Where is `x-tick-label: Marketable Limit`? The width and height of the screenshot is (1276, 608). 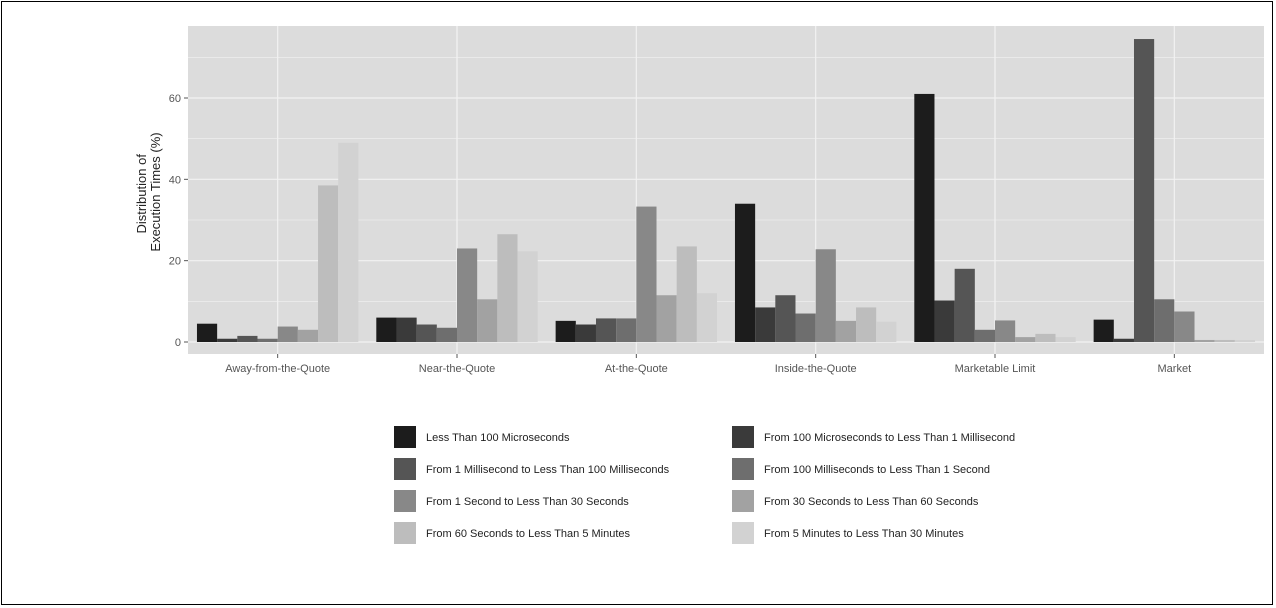
x-tick-label: Marketable Limit is located at coordinates (995, 369).